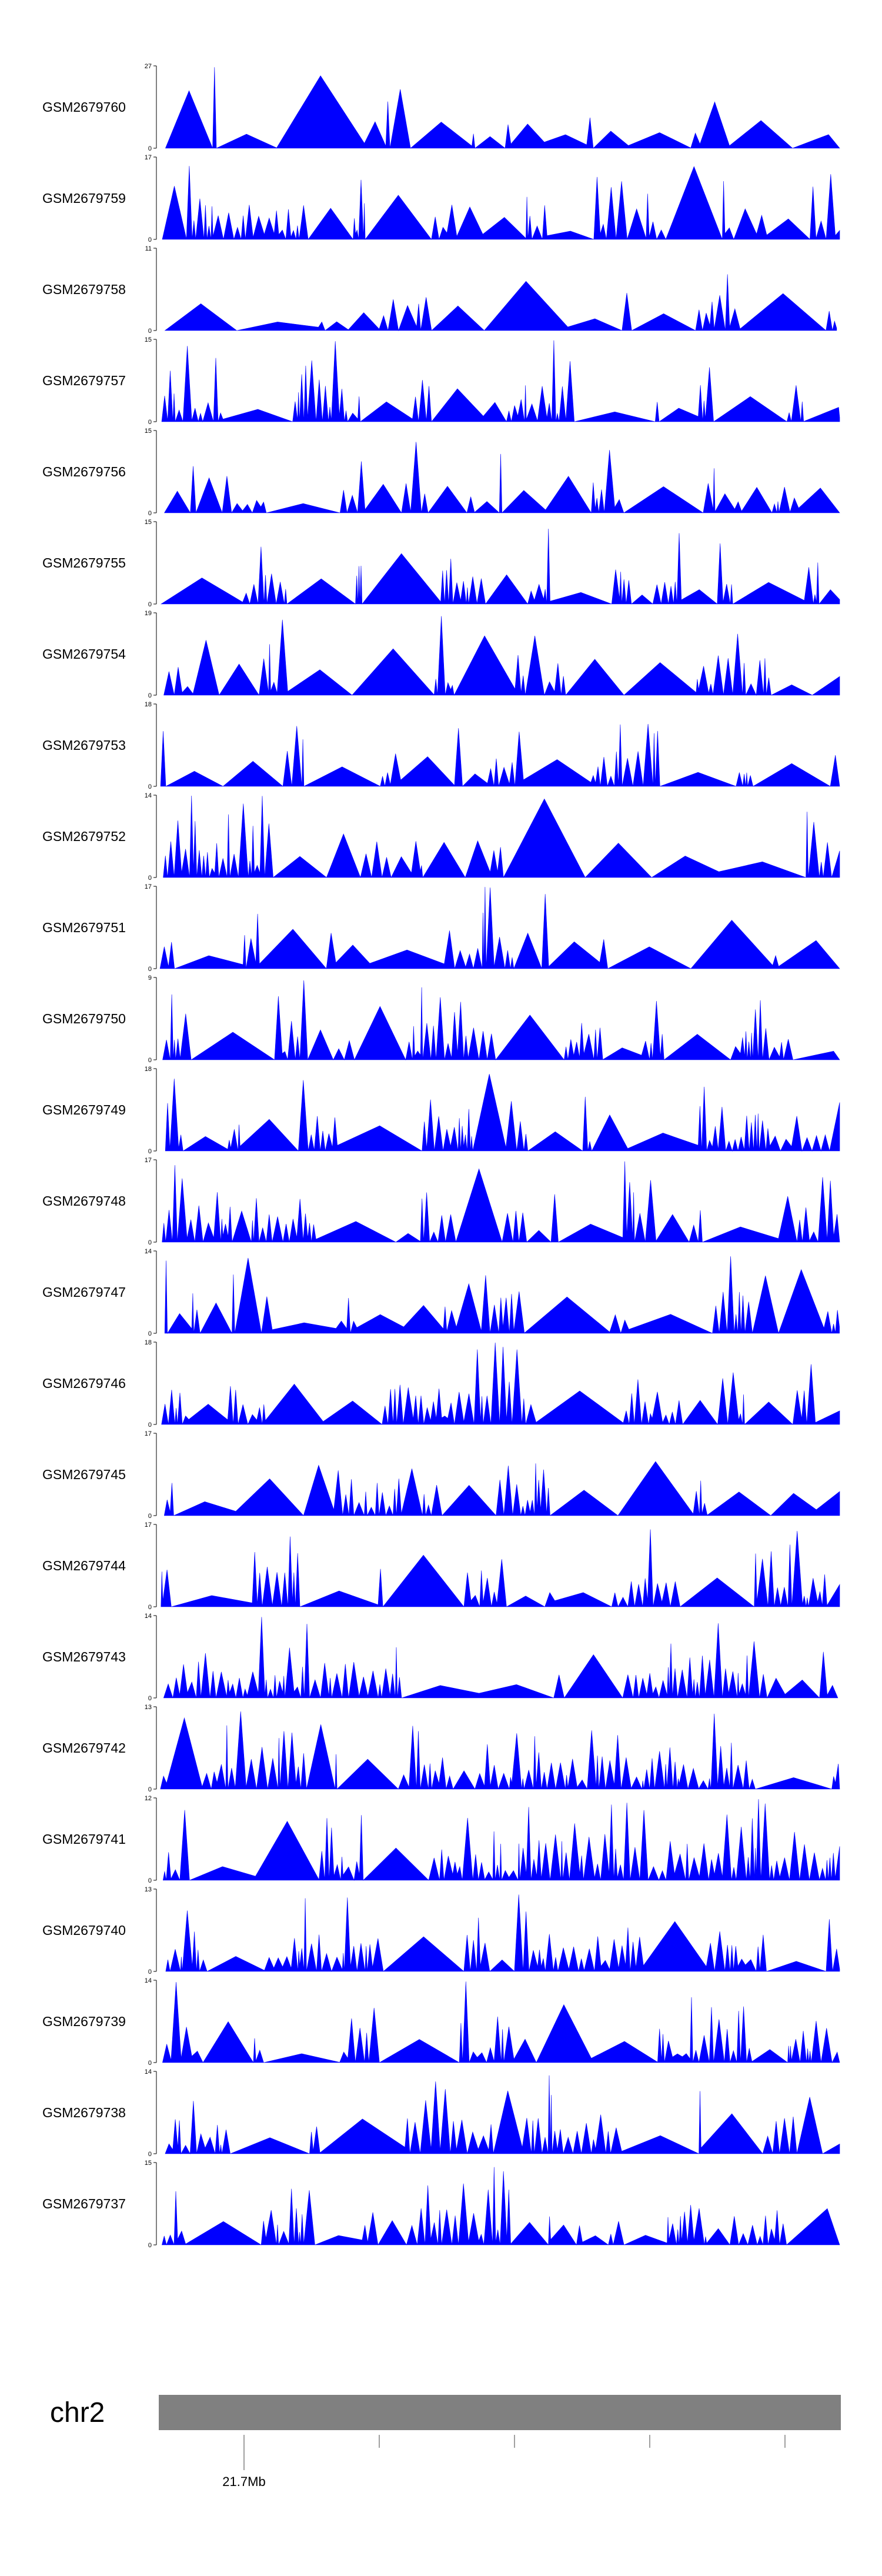 This screenshot has width=882, height=2576. I want to click on y-tick-max-label: 9, so click(150, 978).